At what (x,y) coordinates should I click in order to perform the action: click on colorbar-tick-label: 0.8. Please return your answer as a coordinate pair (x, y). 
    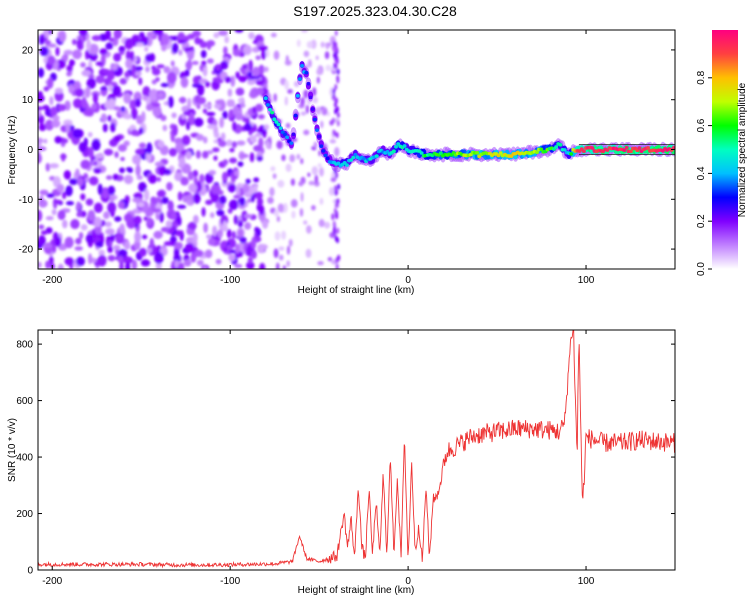
    Looking at the image, I should click on (701, 77).